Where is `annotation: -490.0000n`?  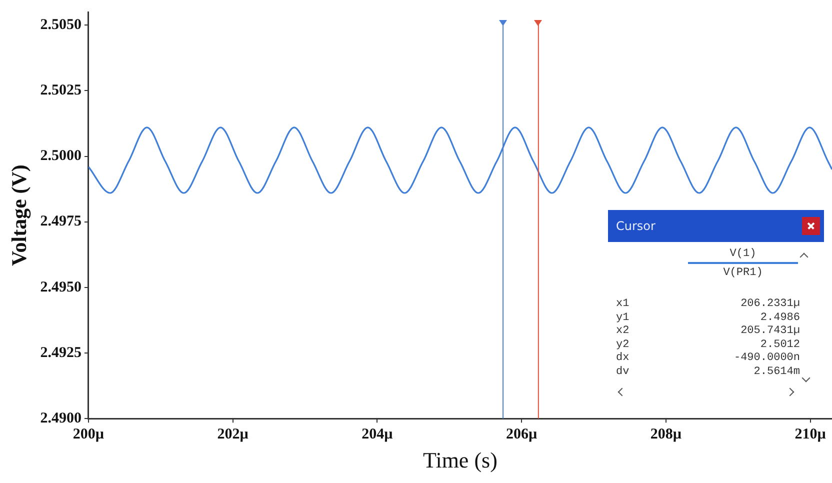
annotation: -490.0000n is located at coordinates (767, 359).